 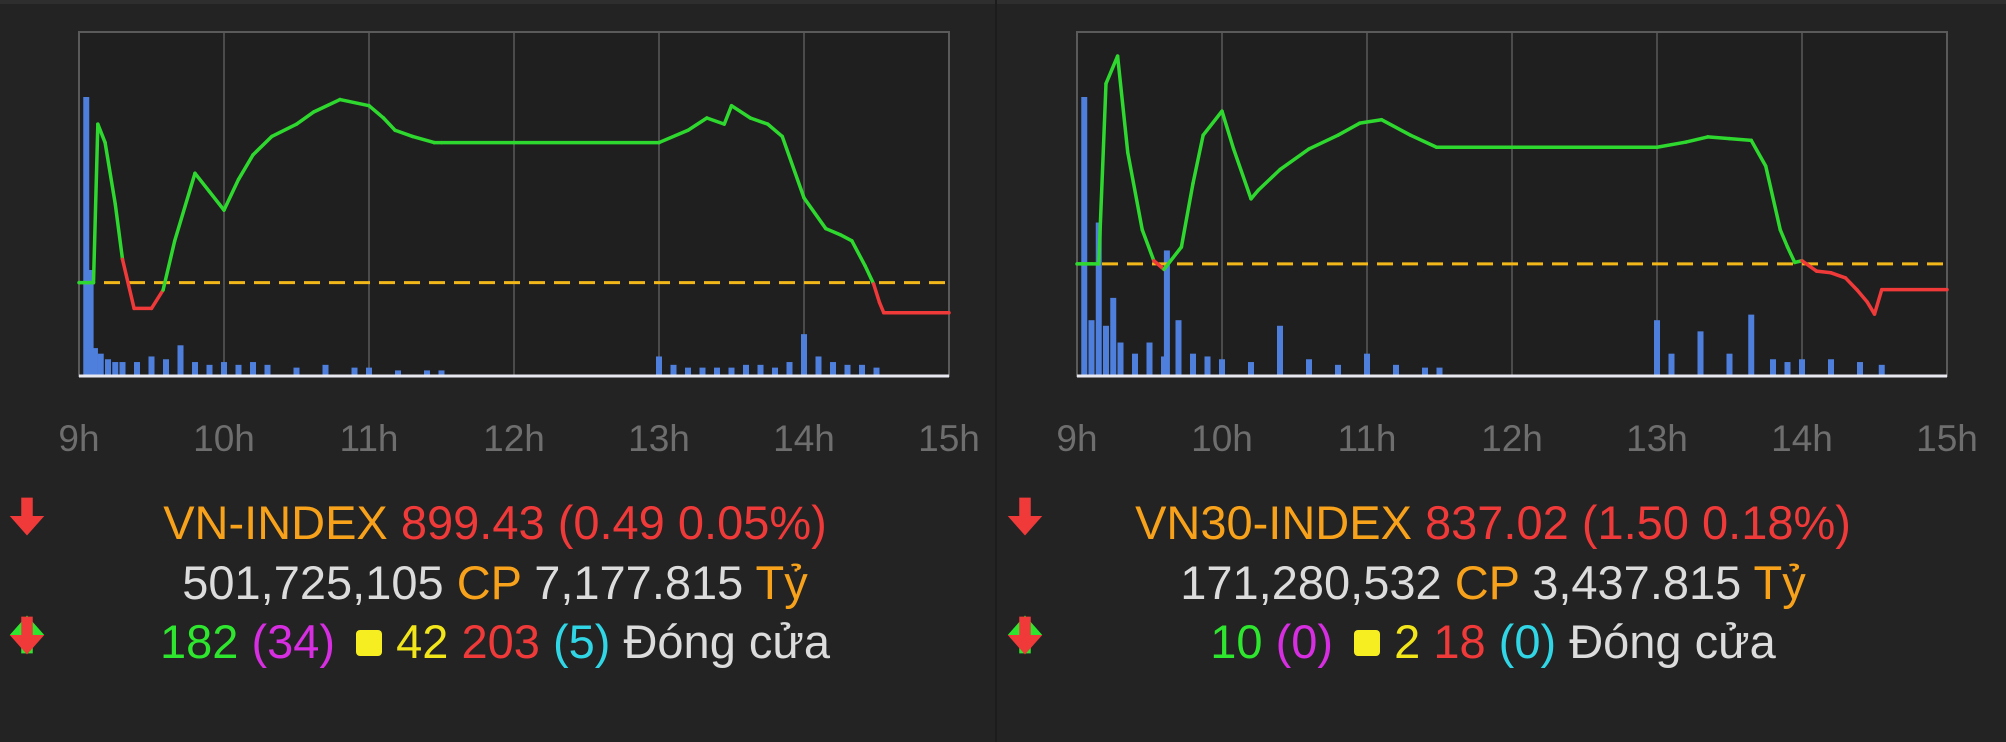 What do you see at coordinates (472, 522) in the screenshot?
I see `index-value: 899.43` at bounding box center [472, 522].